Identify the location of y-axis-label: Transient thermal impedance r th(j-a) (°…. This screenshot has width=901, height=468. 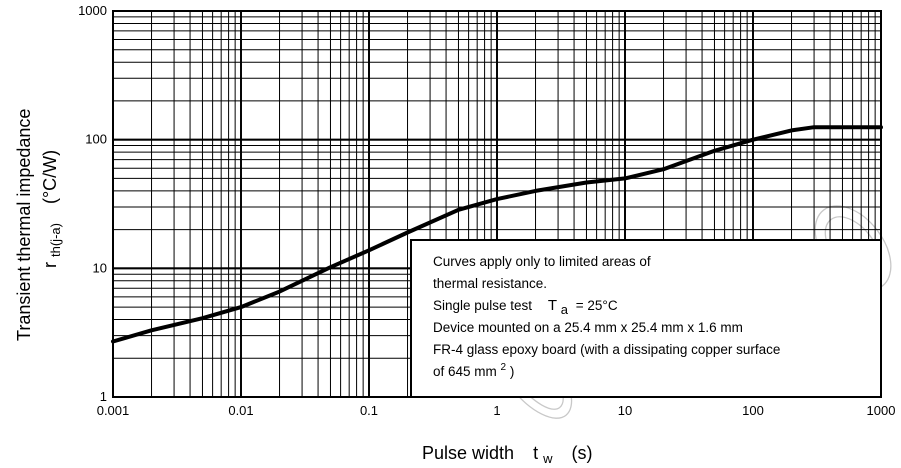
(39, 225).